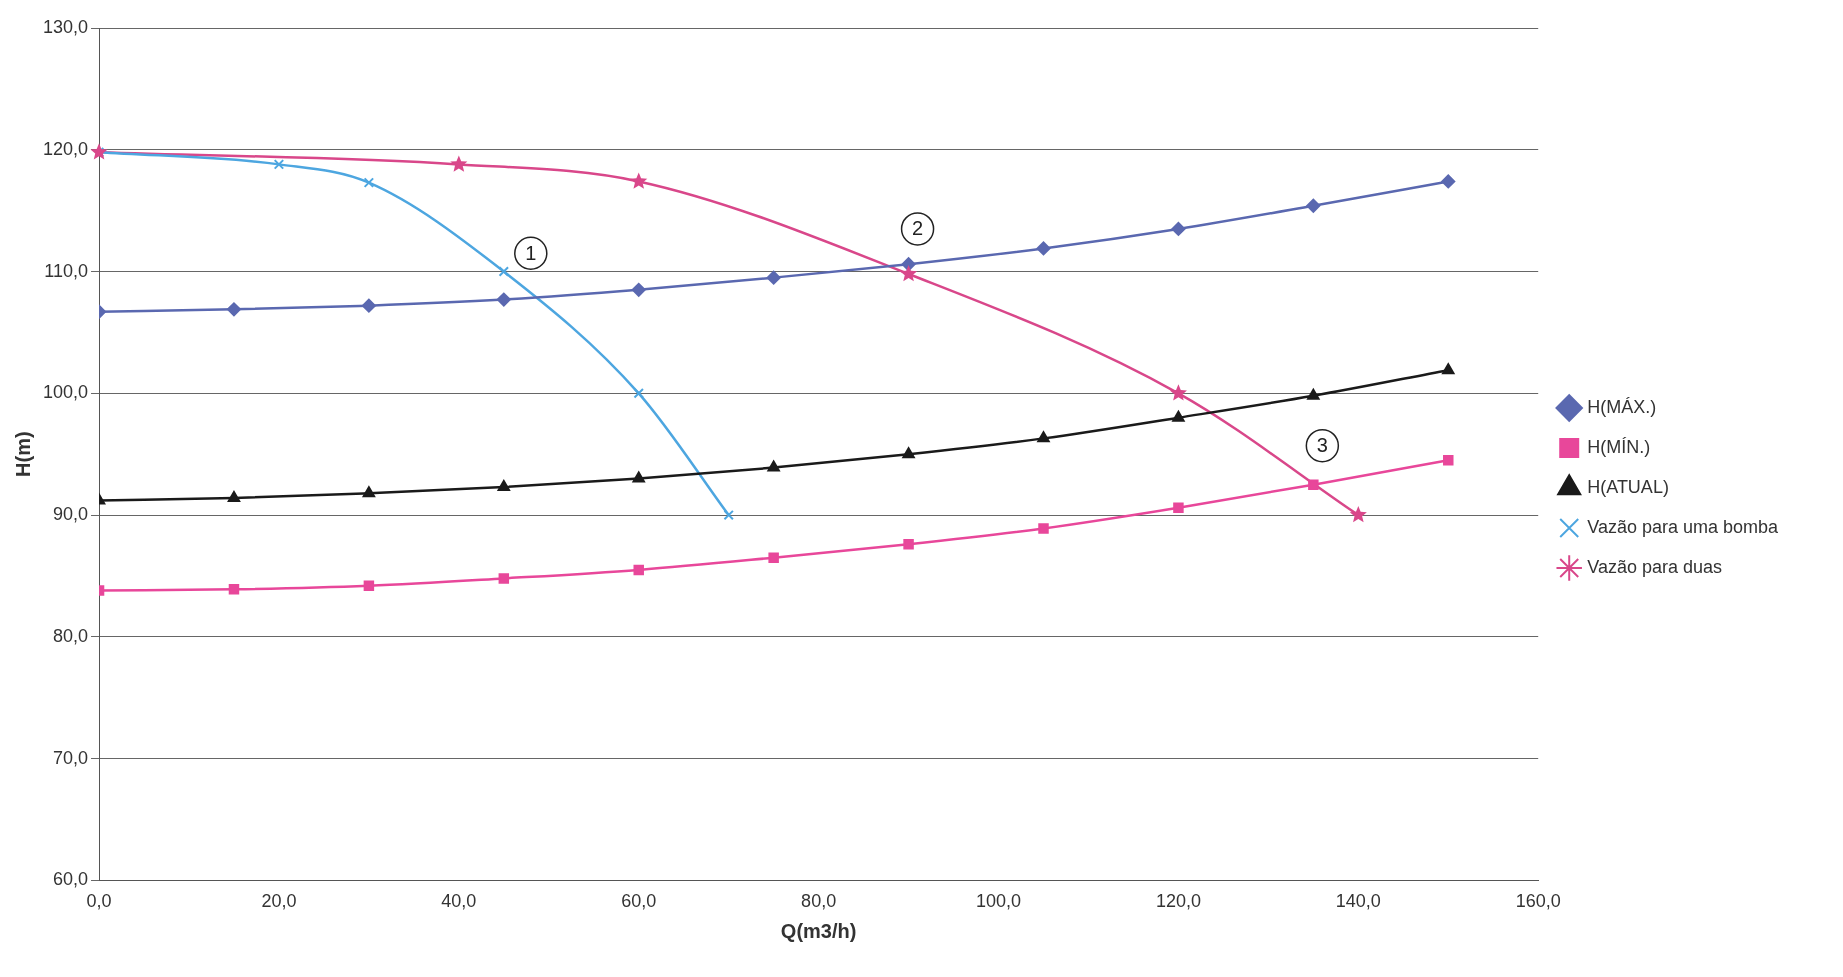 This screenshot has width=1843, height=977. I want to click on annotation: 3, so click(1322, 445).